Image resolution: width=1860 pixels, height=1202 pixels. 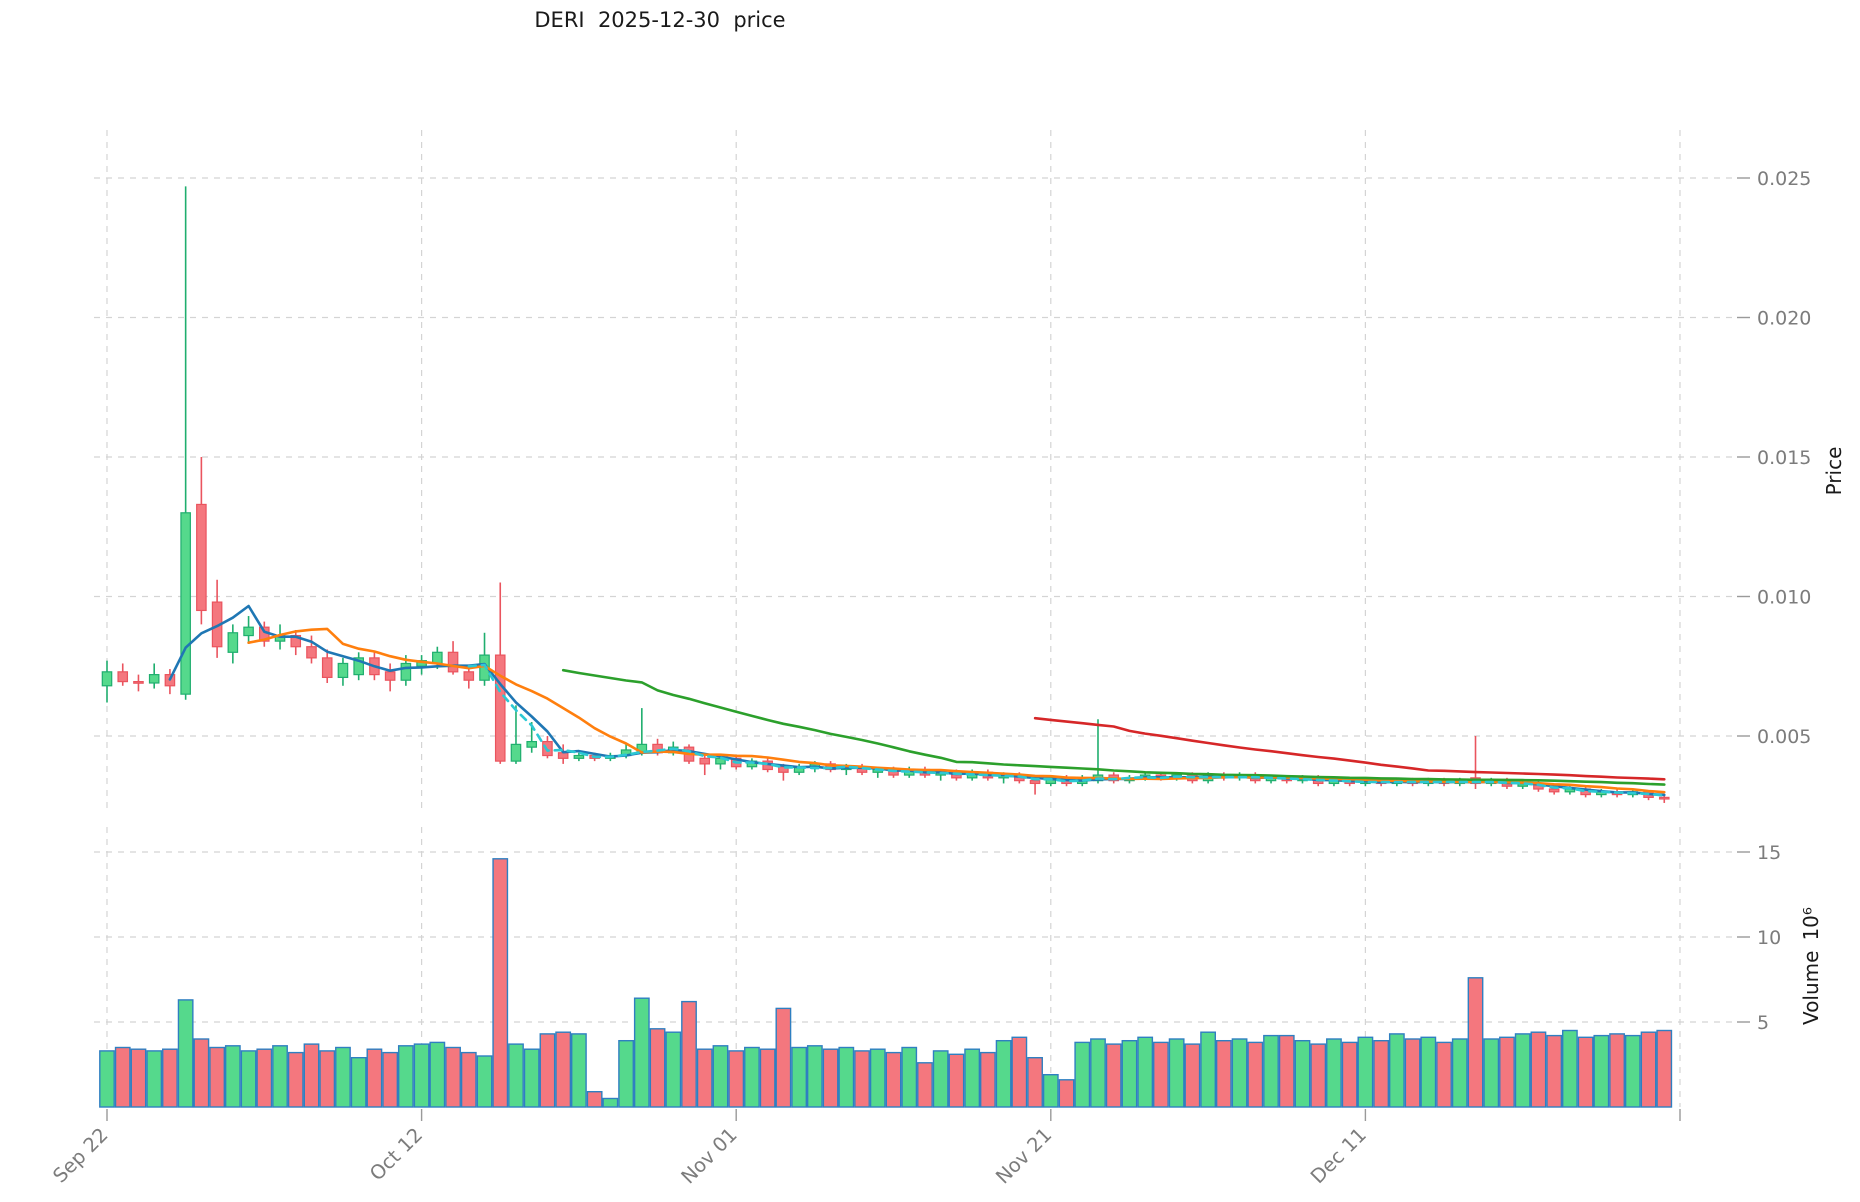 What do you see at coordinates (1784, 319) in the screenshot?
I see `price-tick-label: 0.020` at bounding box center [1784, 319].